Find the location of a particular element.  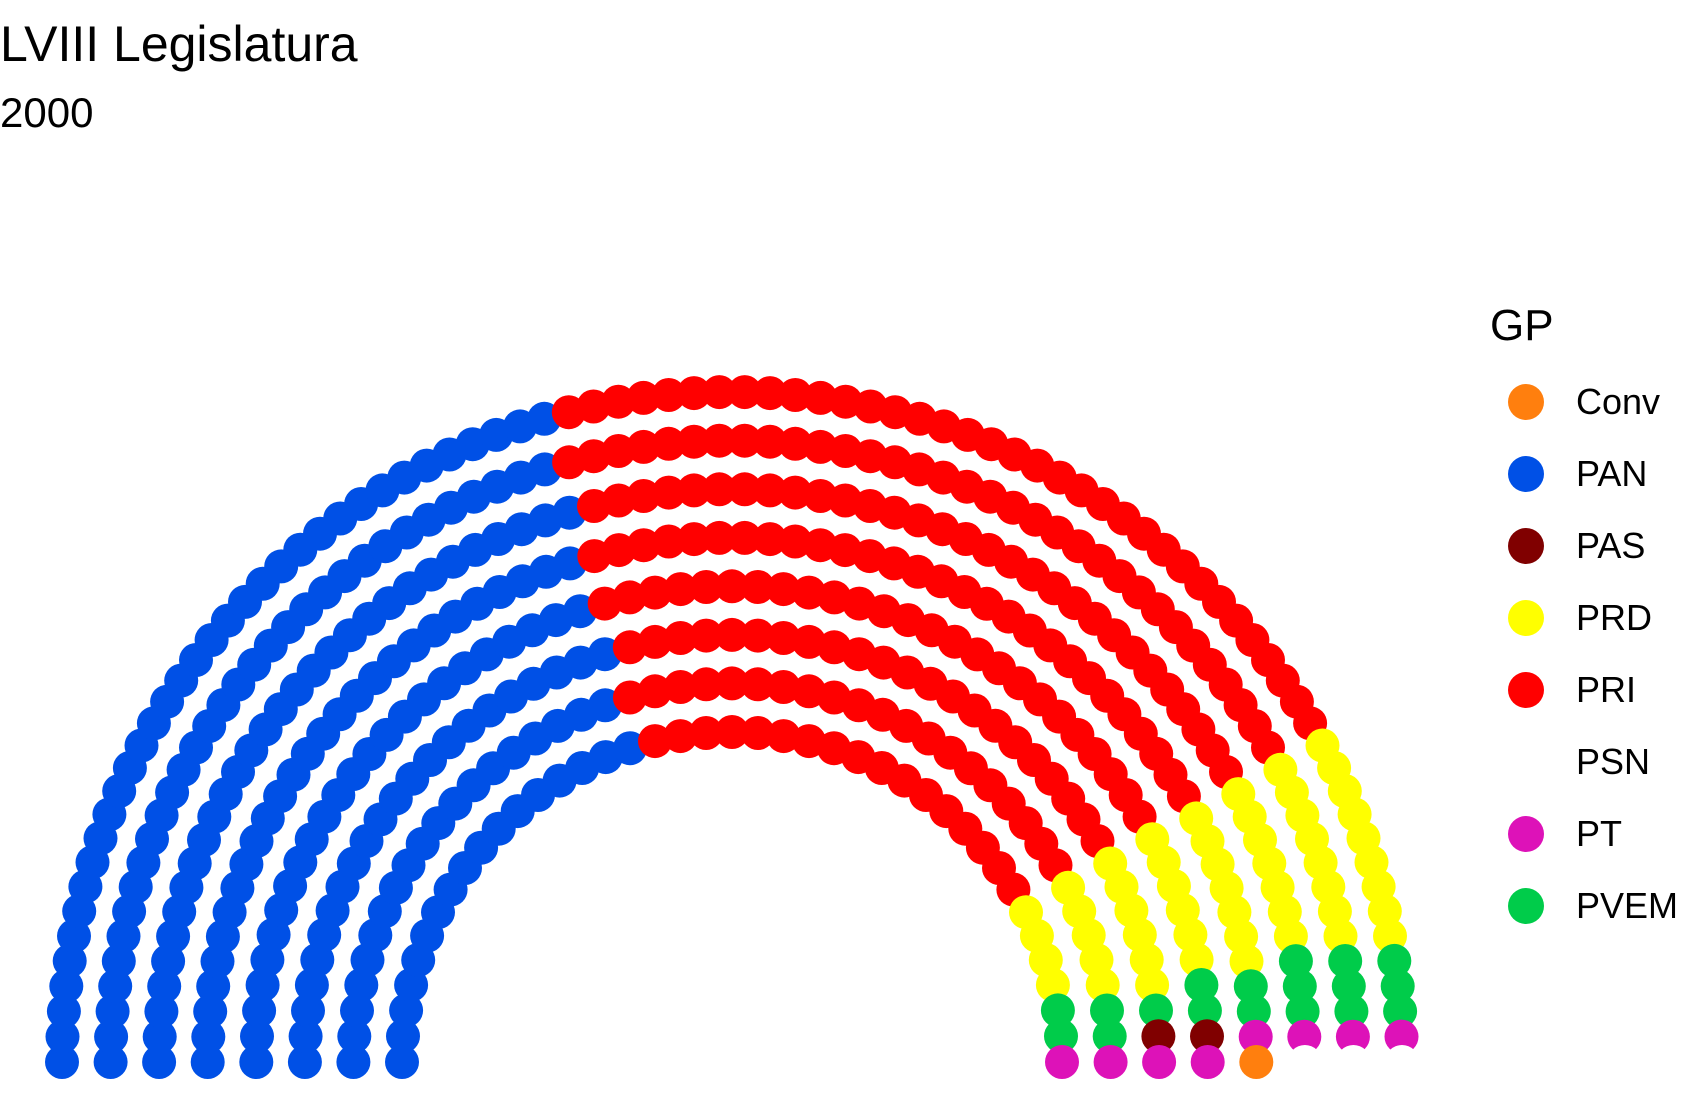

legend-item-pvem: PVEM is located at coordinates (1584, 906).